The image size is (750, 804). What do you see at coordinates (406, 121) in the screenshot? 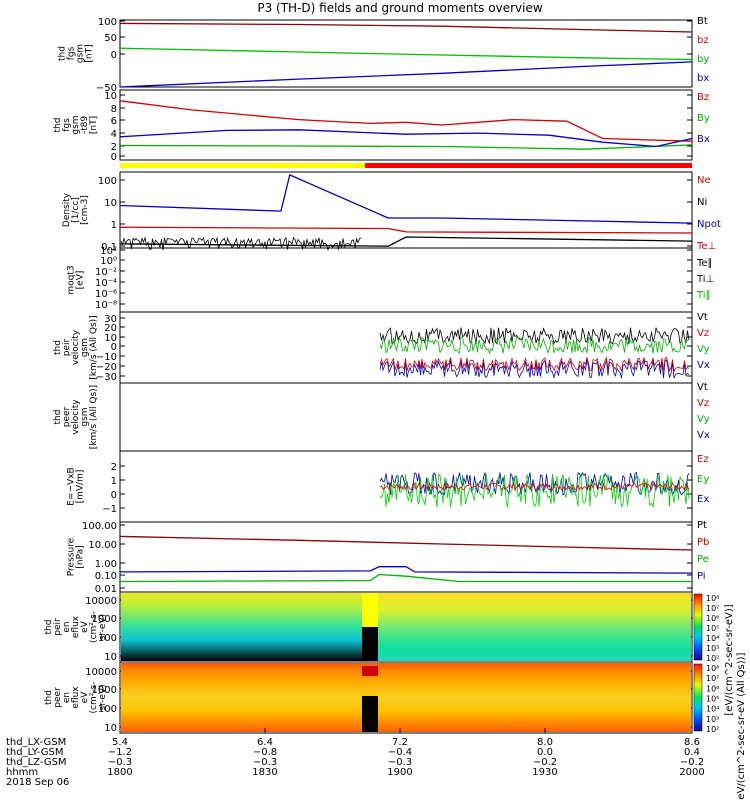
I see `series-line-Bz` at bounding box center [406, 121].